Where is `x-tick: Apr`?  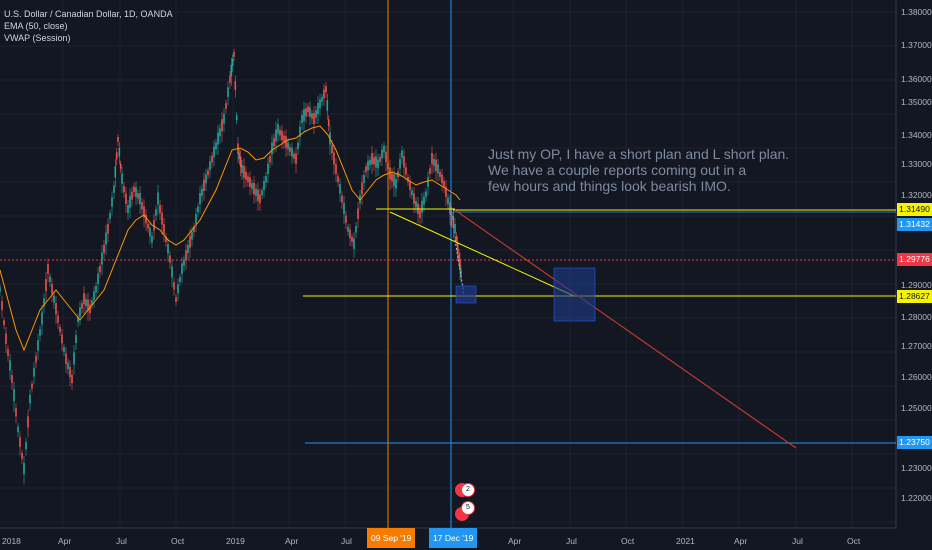
x-tick: Apr is located at coordinates (65, 541).